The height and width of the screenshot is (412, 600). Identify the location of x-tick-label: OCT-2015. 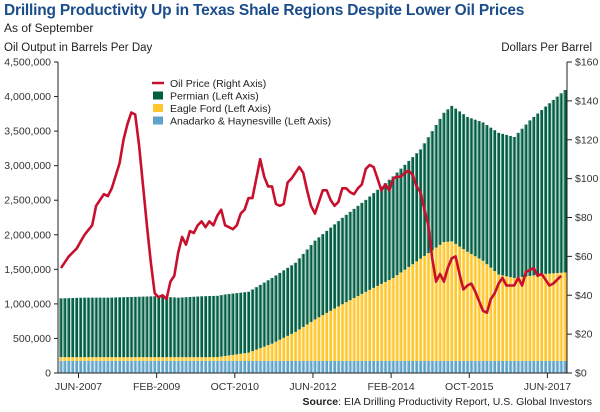
(469, 387).